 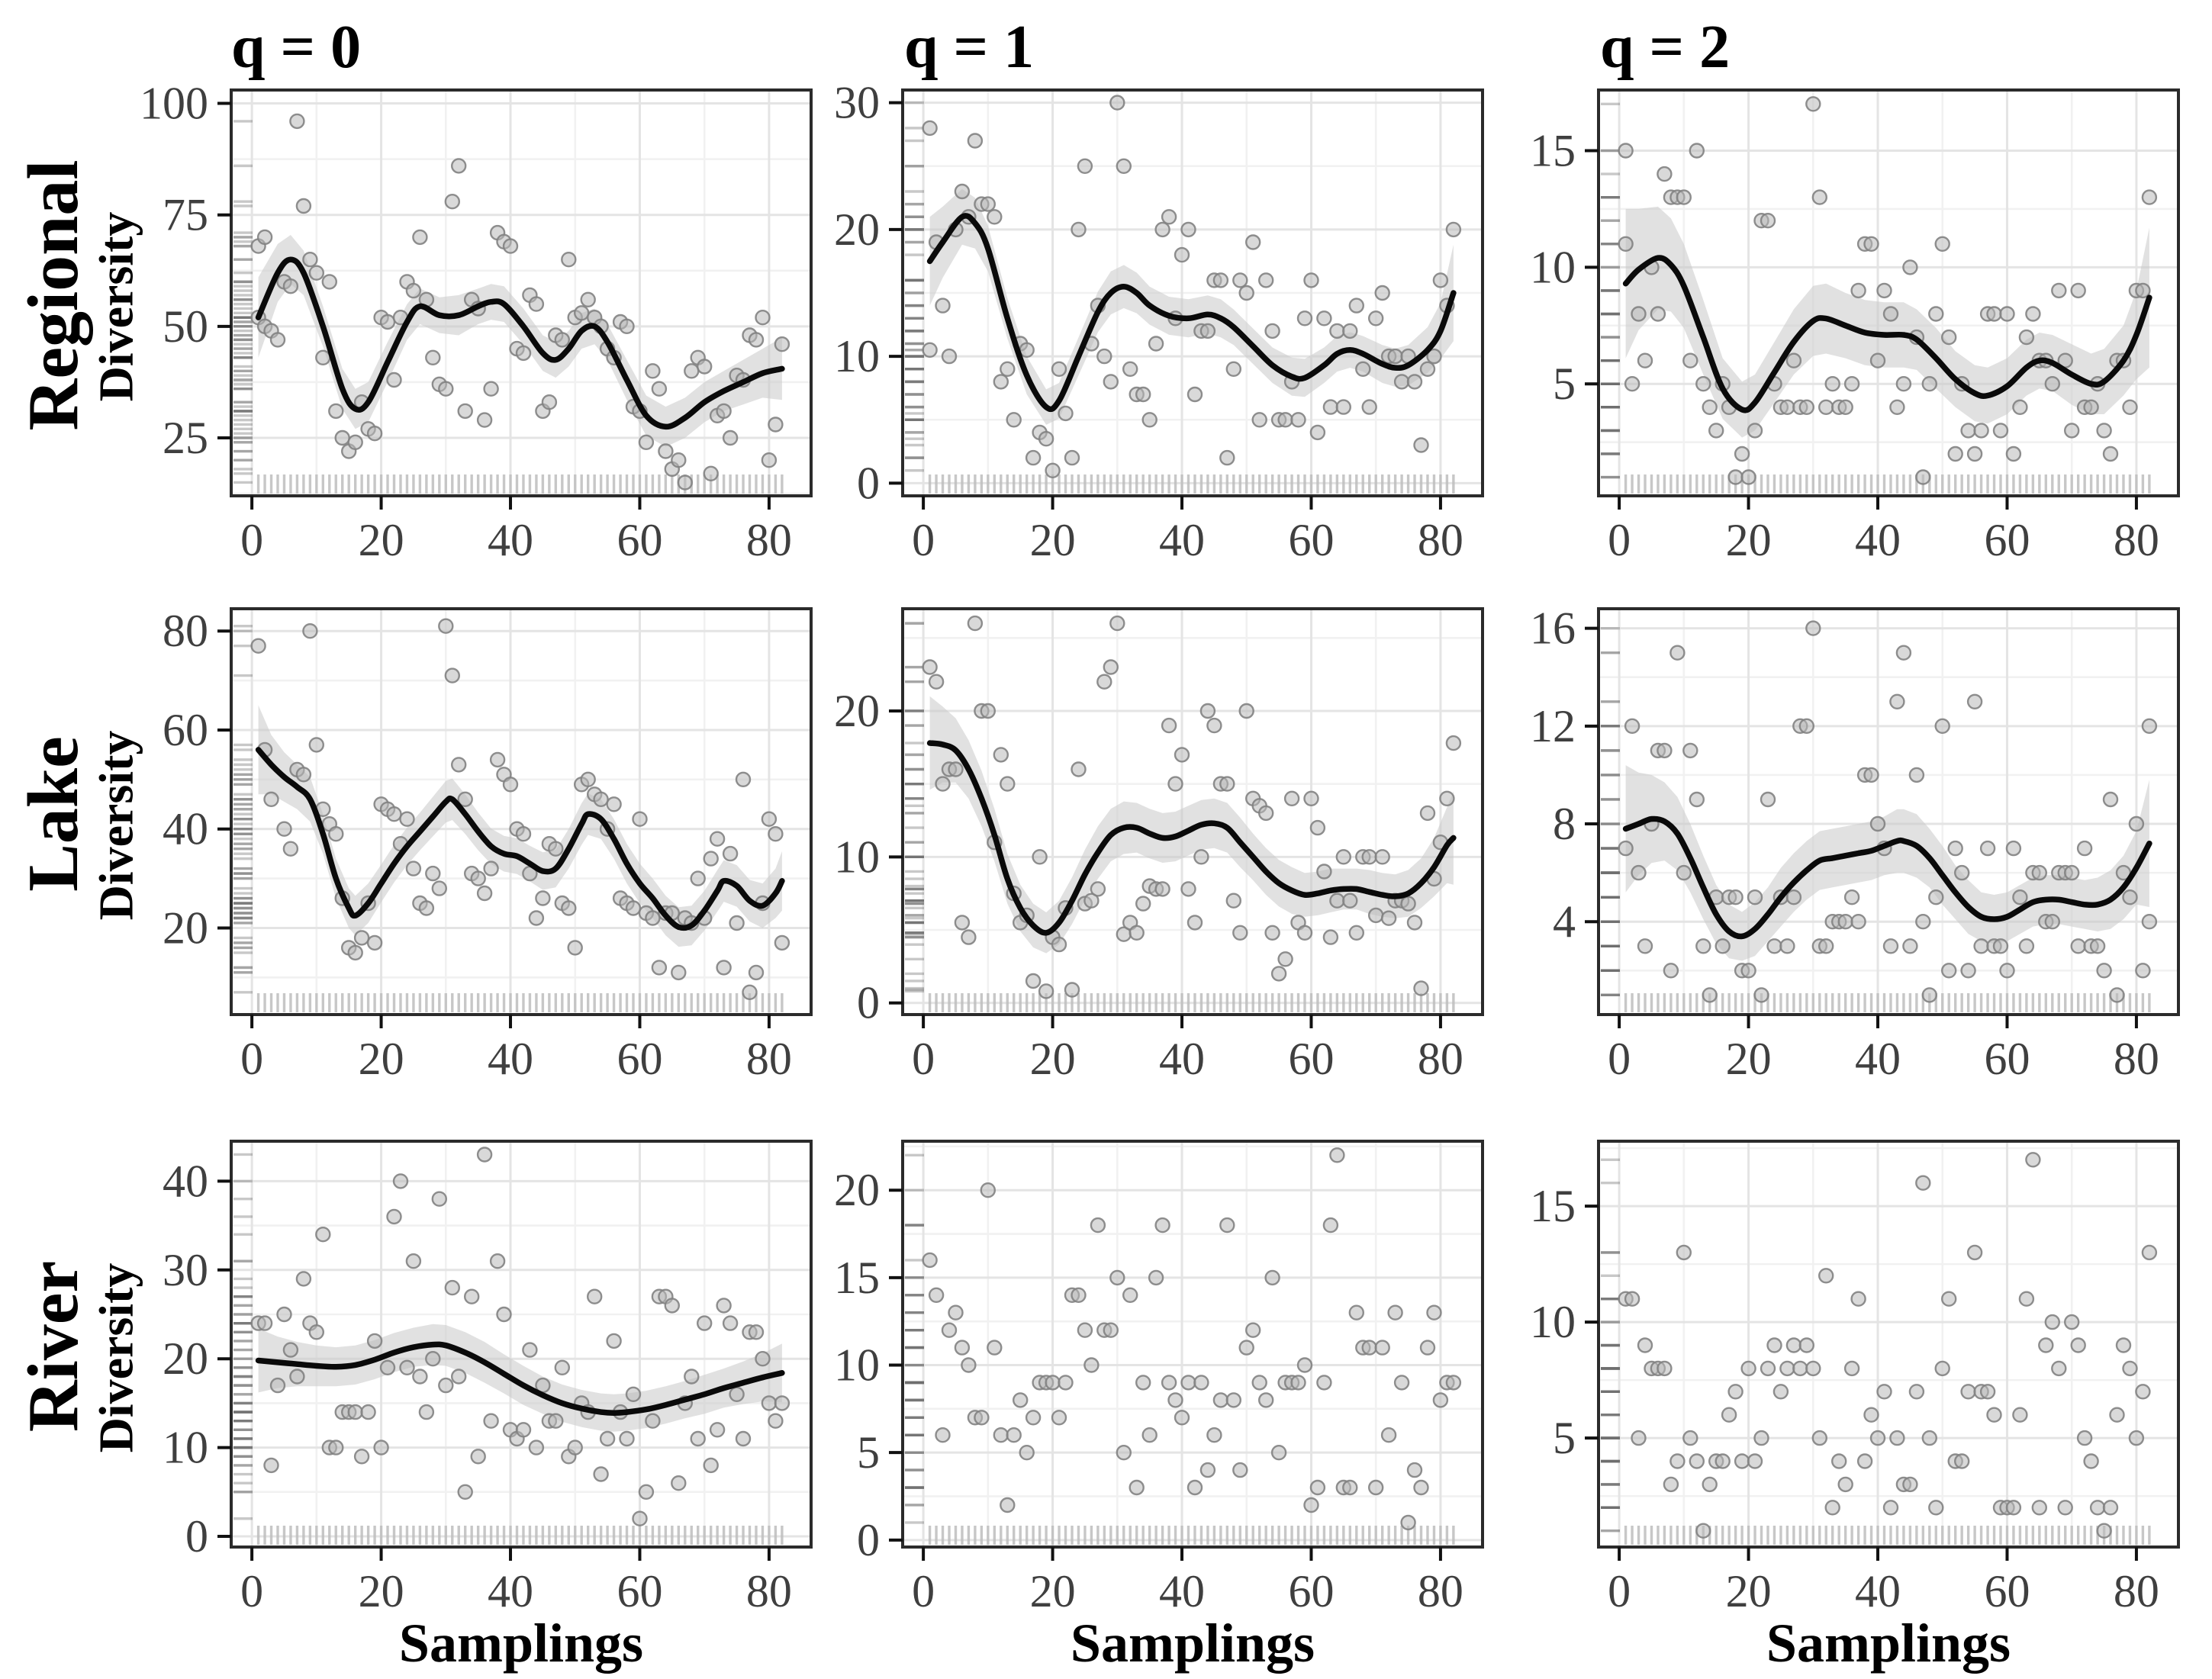 What do you see at coordinates (1888, 1644) in the screenshot?
I see `x-axis-title-col3: Samplings` at bounding box center [1888, 1644].